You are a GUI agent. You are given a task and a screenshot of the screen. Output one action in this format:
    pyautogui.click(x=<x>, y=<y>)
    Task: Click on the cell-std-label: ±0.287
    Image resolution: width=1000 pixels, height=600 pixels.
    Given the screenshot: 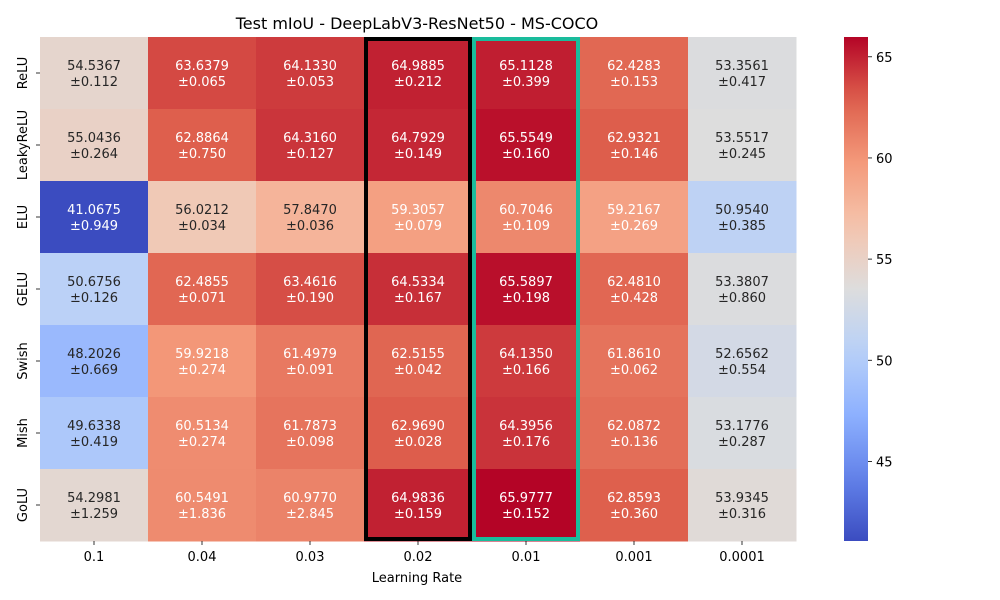 What is the action you would take?
    pyautogui.click(x=742, y=442)
    